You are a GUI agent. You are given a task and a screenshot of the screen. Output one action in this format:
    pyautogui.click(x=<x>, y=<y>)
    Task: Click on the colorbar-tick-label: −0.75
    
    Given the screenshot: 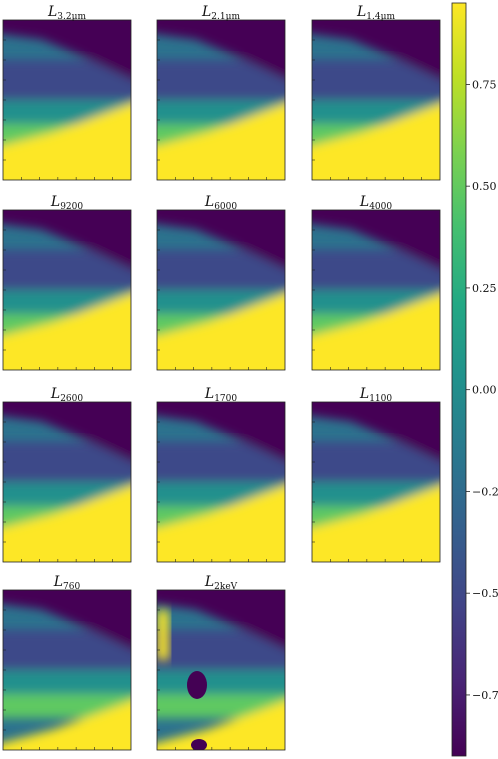 What is the action you would take?
    pyautogui.click(x=485, y=695)
    